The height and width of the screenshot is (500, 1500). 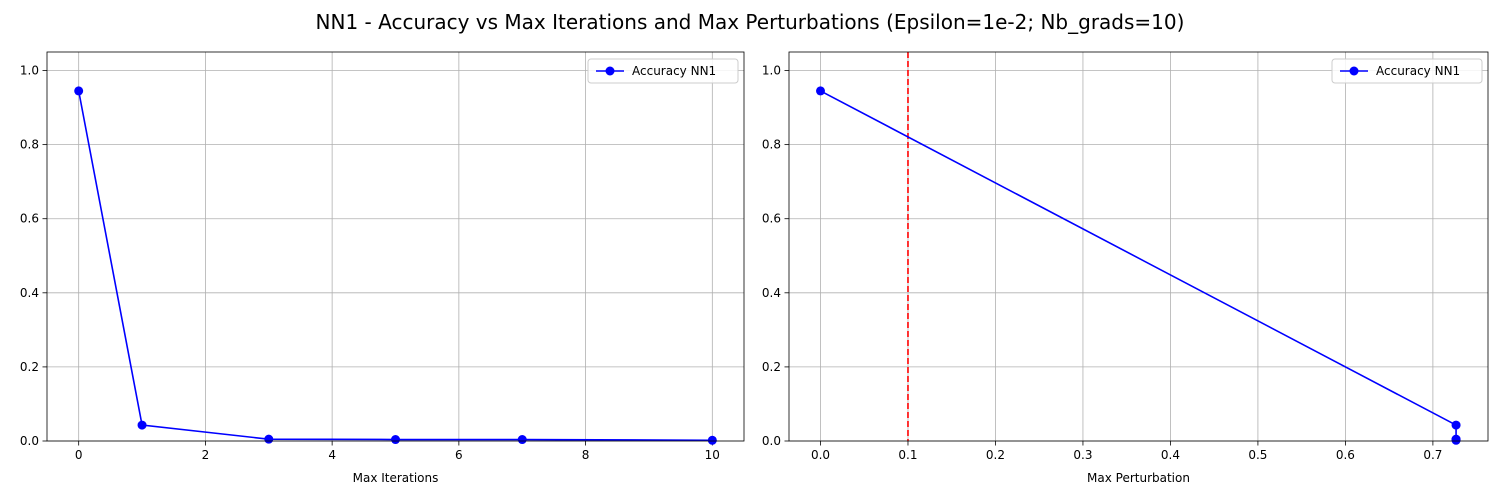 I want to click on x-tick-label: 0.4, so click(x=1170, y=455).